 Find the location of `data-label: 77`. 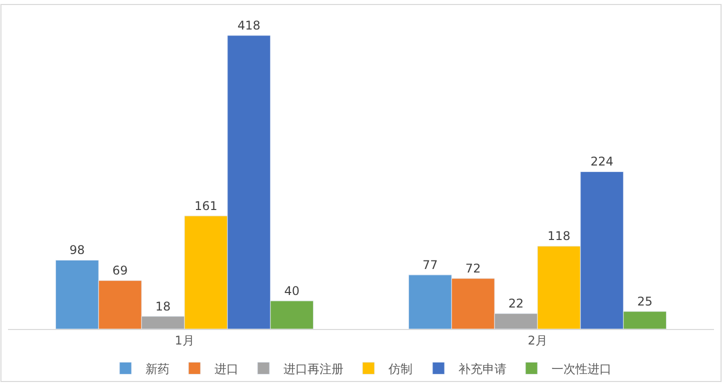

data-label: 77 is located at coordinates (430, 265).